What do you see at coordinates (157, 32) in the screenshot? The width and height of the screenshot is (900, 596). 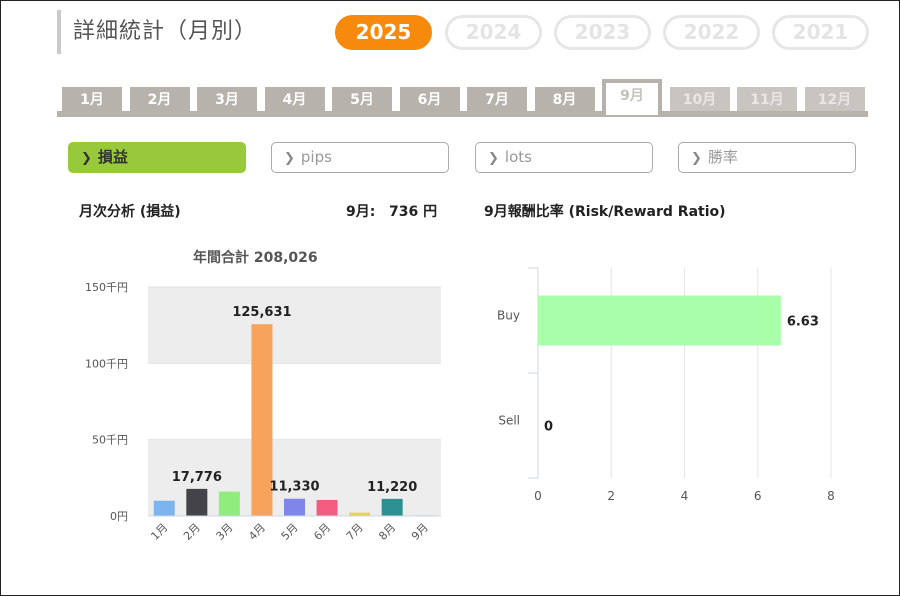 I see `page-title: 詳細統計（月別）` at bounding box center [157, 32].